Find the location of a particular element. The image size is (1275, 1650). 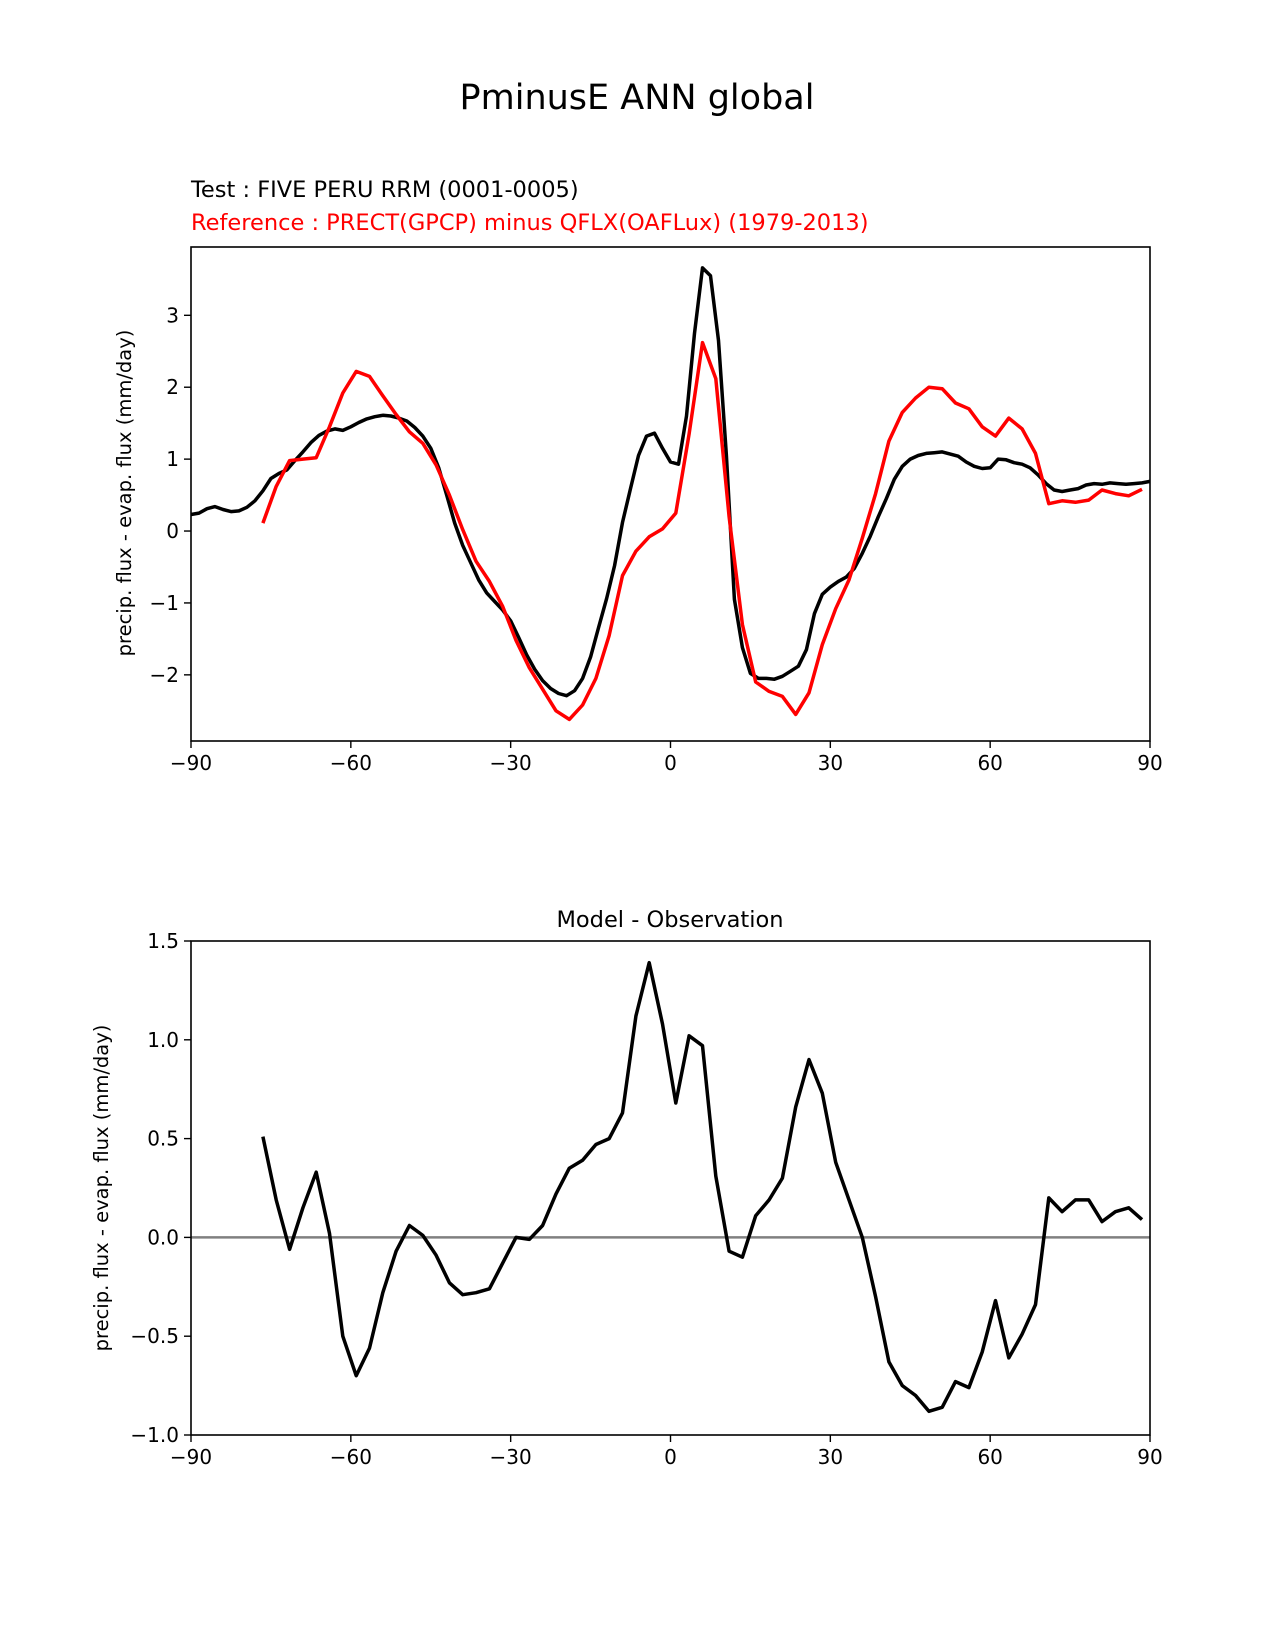

top-panel-xtick-label: −90 is located at coordinates (191, 763).